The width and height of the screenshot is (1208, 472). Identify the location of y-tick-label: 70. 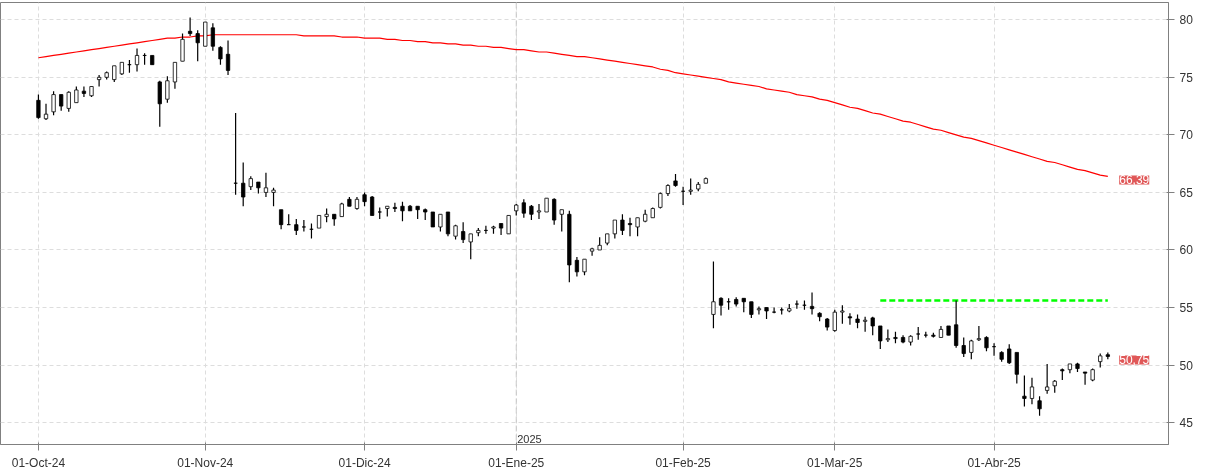
(1186, 135).